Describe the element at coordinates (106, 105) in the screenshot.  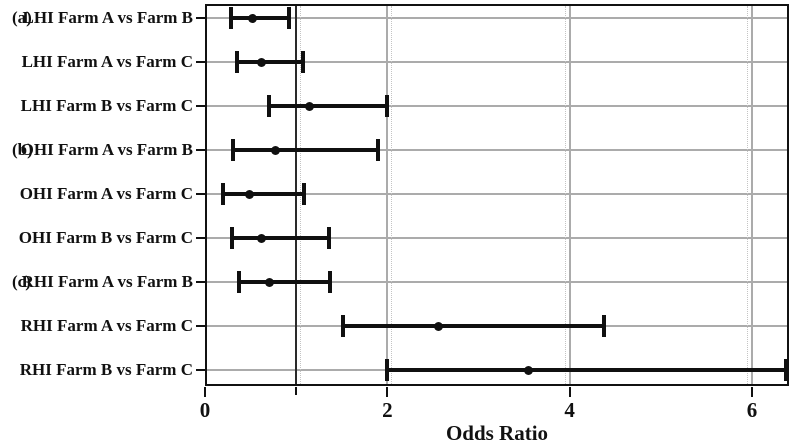
I see `row-label: LHI Farm B vs Farm C` at that location.